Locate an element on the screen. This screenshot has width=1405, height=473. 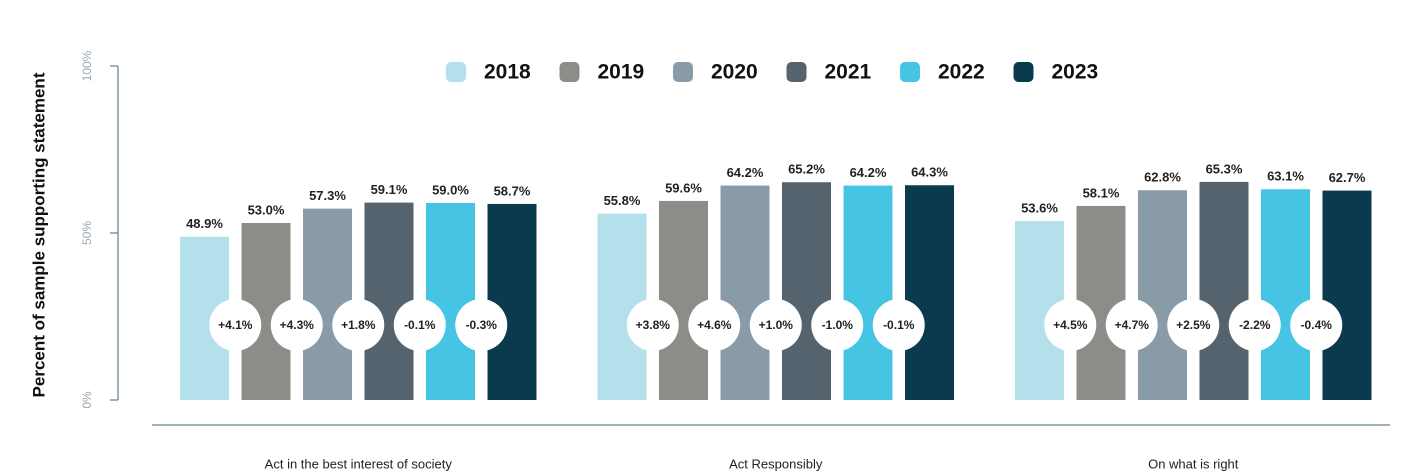
change-label: +4.5% is located at coordinates (1070, 325).